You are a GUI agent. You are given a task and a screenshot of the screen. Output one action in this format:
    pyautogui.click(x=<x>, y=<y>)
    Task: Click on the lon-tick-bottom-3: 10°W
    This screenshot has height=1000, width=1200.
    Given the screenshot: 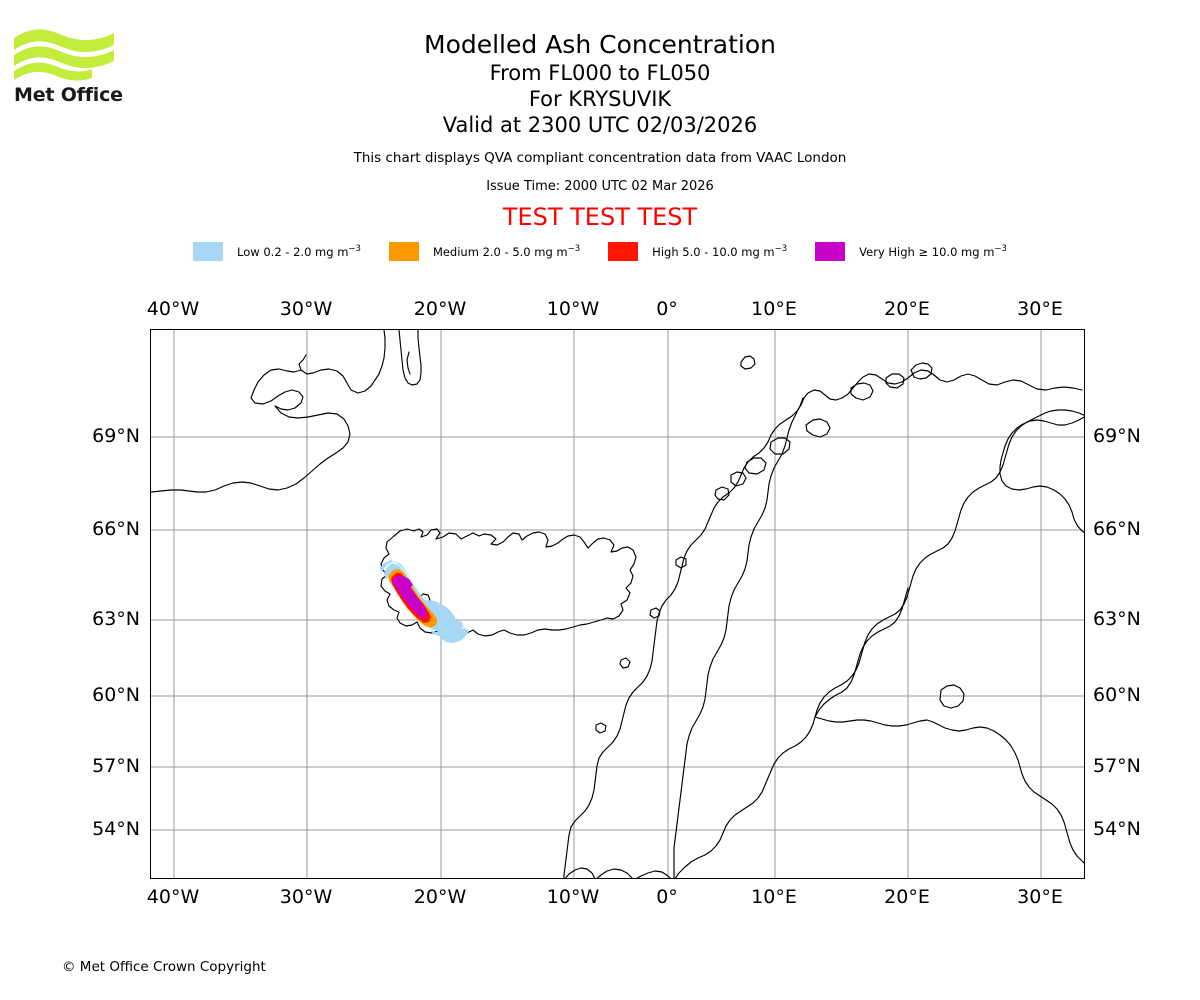 What is the action you would take?
    pyautogui.click(x=573, y=897)
    